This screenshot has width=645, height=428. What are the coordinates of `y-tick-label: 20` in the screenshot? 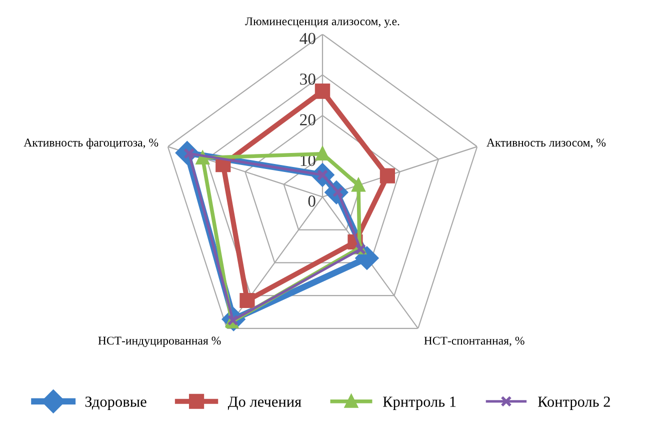 It's located at (308, 120).